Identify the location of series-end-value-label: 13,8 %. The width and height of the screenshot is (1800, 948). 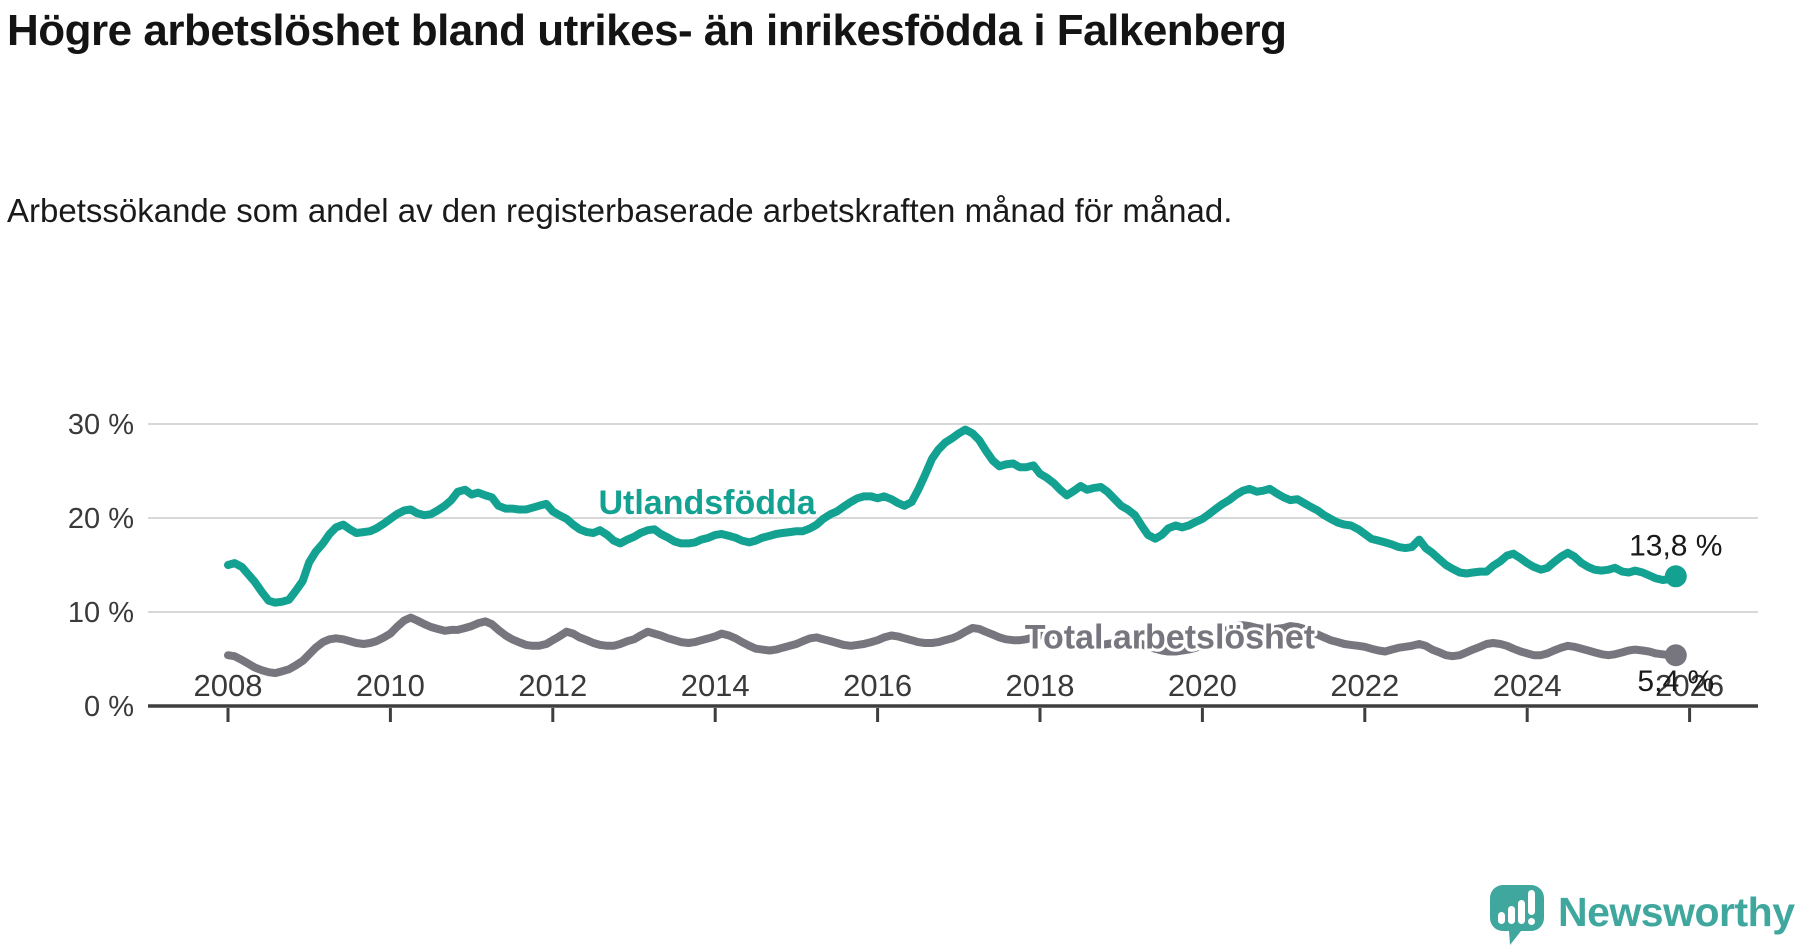
(1675, 545).